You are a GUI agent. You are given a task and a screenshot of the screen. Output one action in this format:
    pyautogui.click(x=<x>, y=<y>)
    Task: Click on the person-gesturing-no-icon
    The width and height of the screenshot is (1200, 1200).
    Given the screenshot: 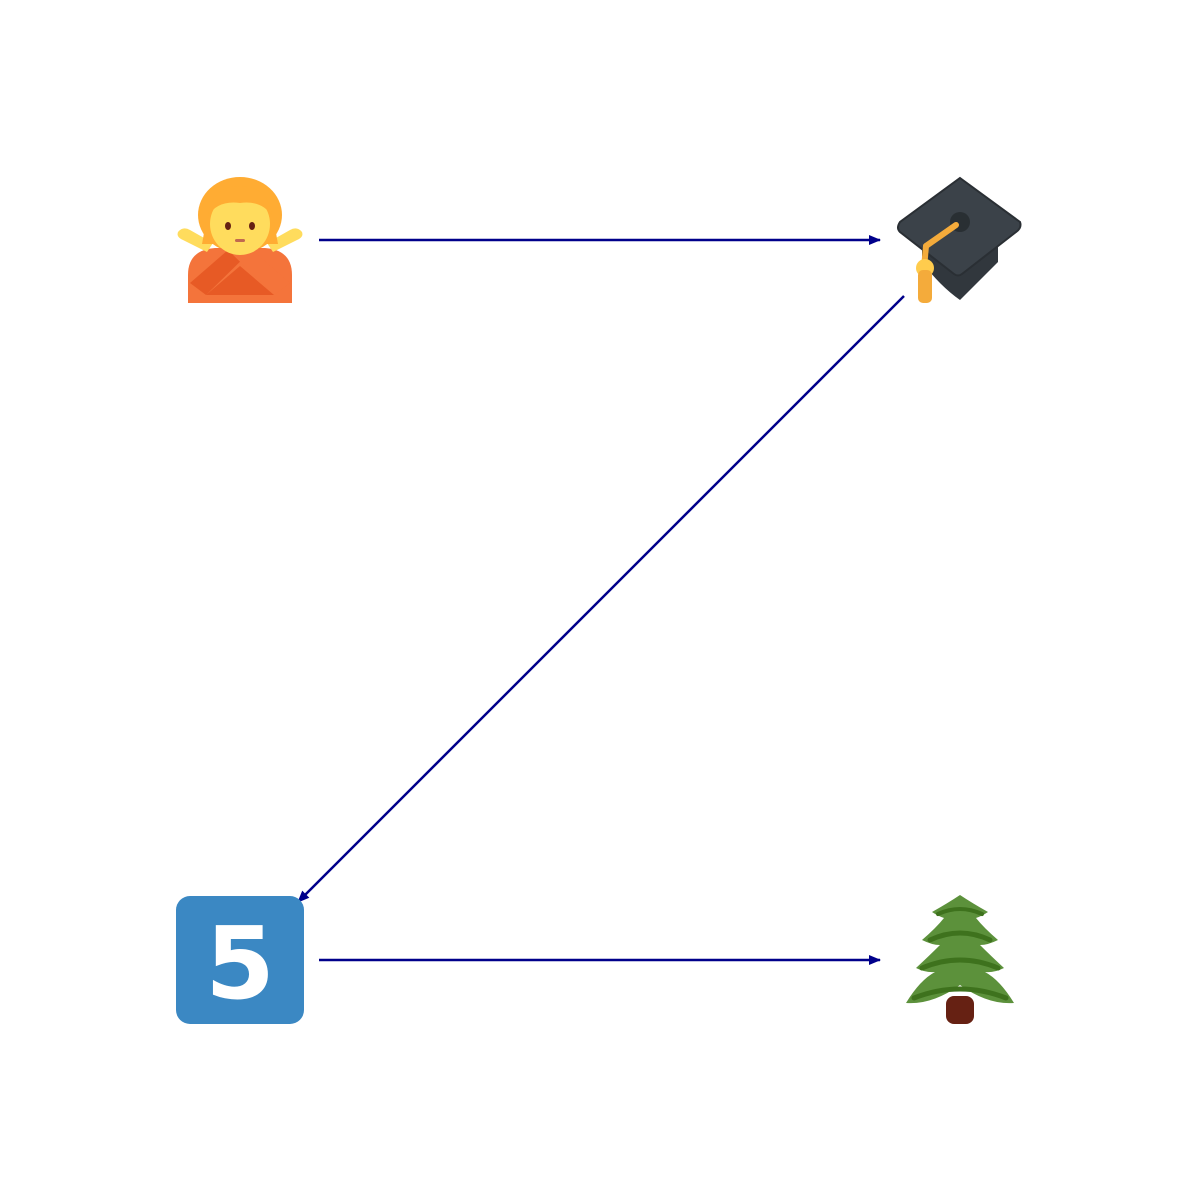 What is the action you would take?
    pyautogui.click(x=240, y=240)
    